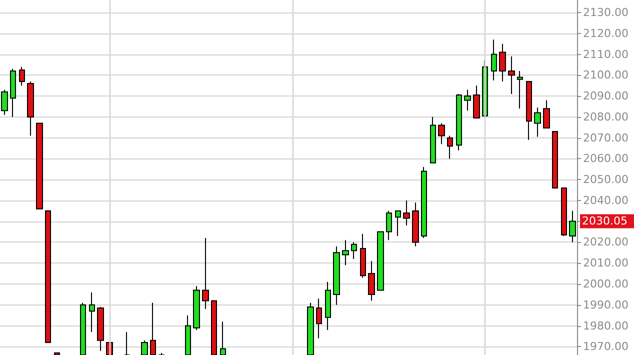 This screenshot has width=634, height=355. What do you see at coordinates (605, 75) in the screenshot?
I see `y-tick-label: 2100.00` at bounding box center [605, 75].